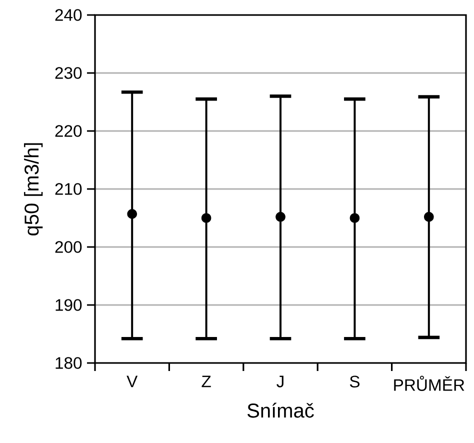 Image resolution: width=474 pixels, height=443 pixels. Describe the element at coordinates (33, 189) in the screenshot. I see `y-axis-title: q50 [m3/h]` at that location.